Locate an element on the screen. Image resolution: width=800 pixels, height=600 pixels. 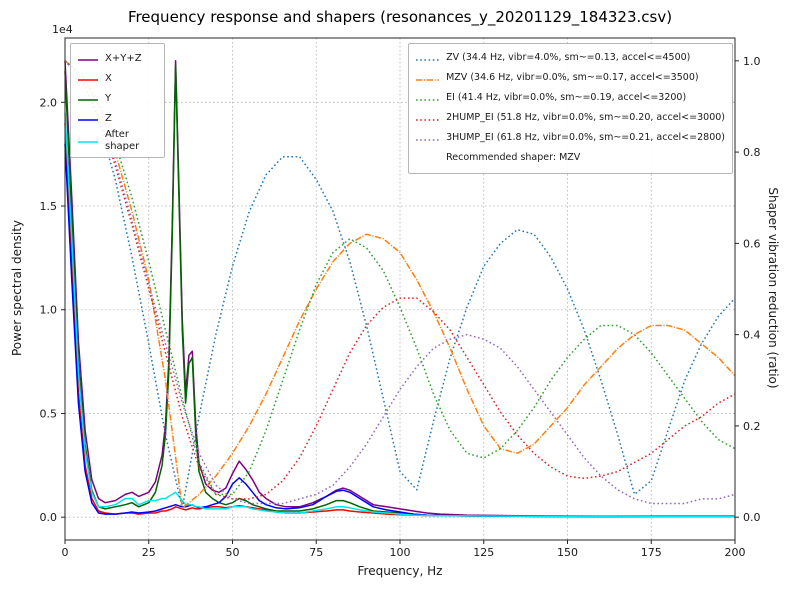
x-tick-label: 50 is located at coordinates (233, 552).